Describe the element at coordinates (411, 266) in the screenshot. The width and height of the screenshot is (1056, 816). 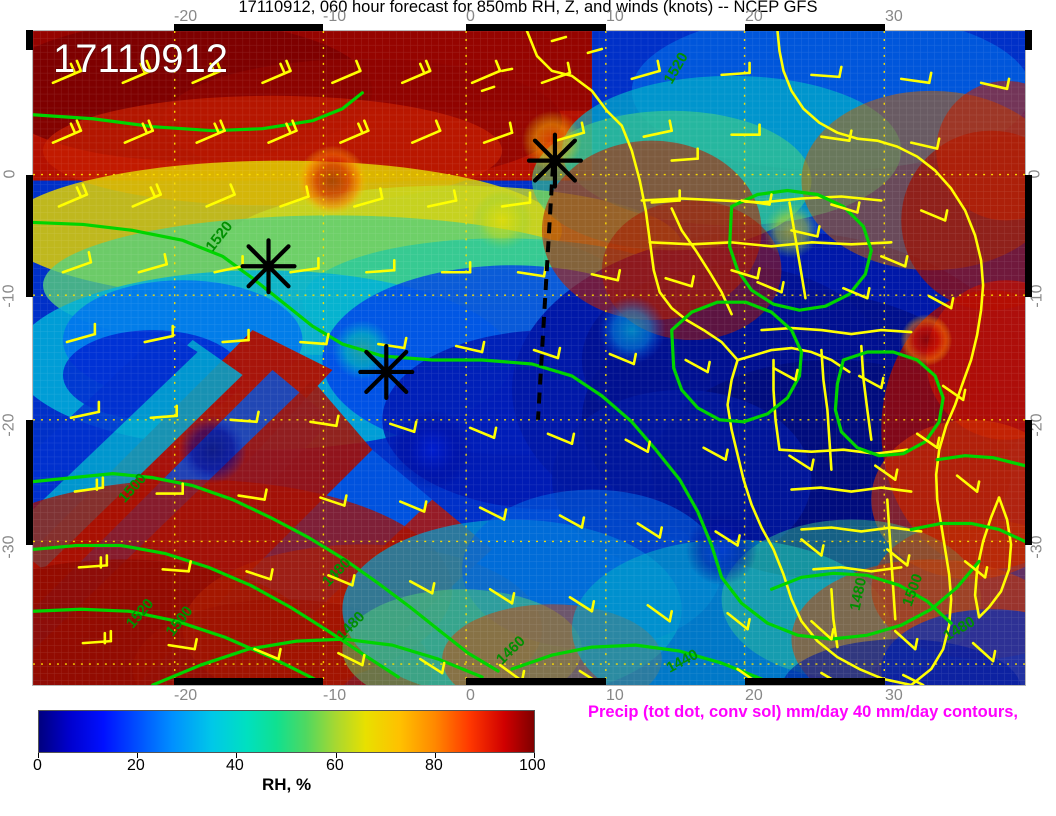
I see `station-markers` at that location.